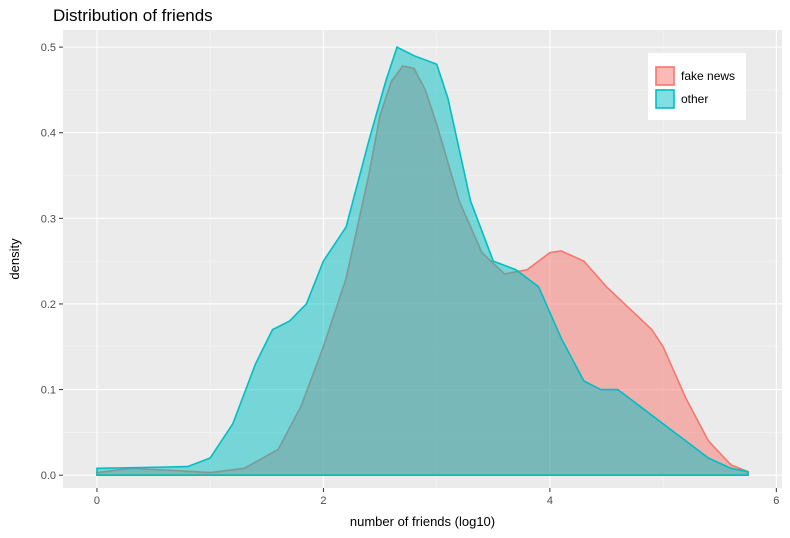 The height and width of the screenshot is (538, 790). Describe the element at coordinates (97, 501) in the screenshot. I see `x-tick-label: 0` at that location.